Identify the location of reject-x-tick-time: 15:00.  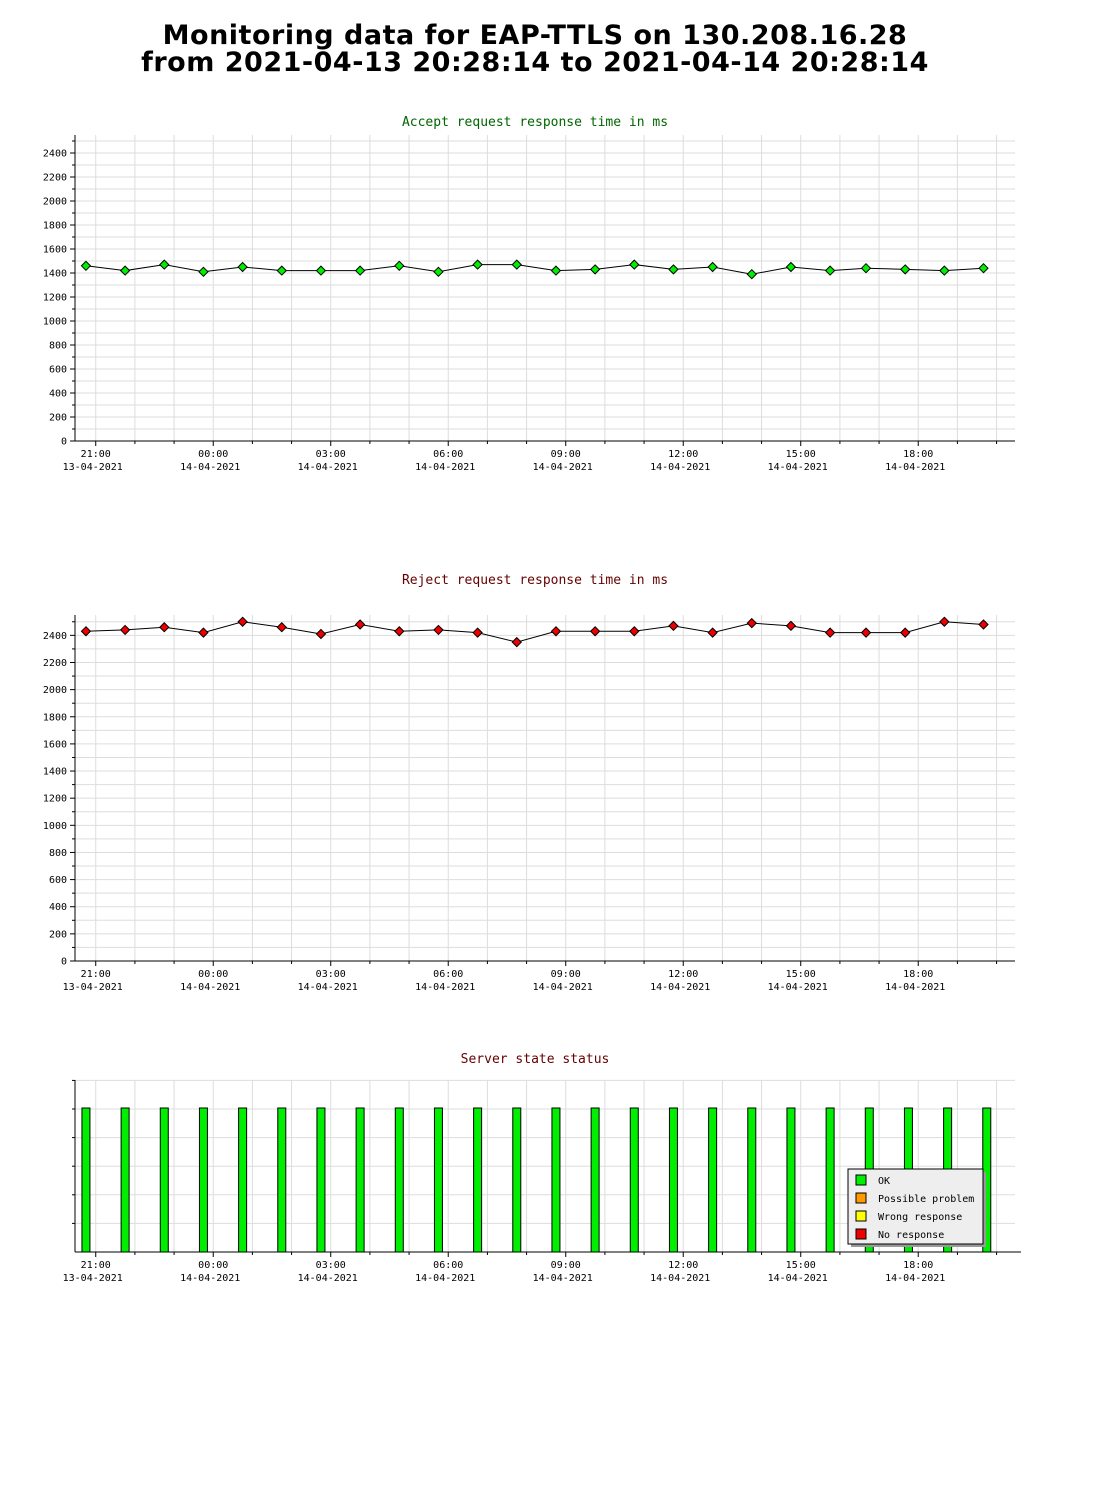
(801, 974).